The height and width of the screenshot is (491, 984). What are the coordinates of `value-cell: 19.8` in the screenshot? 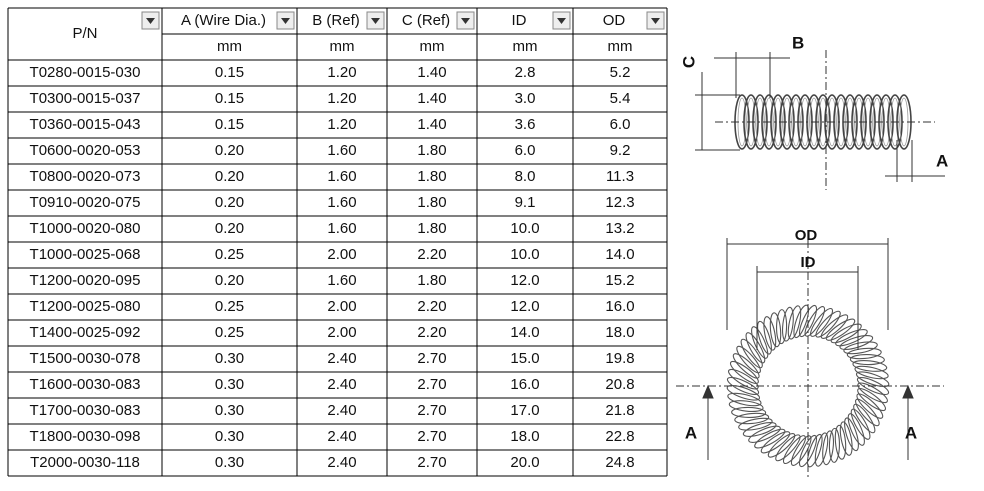 It's located at (619, 358).